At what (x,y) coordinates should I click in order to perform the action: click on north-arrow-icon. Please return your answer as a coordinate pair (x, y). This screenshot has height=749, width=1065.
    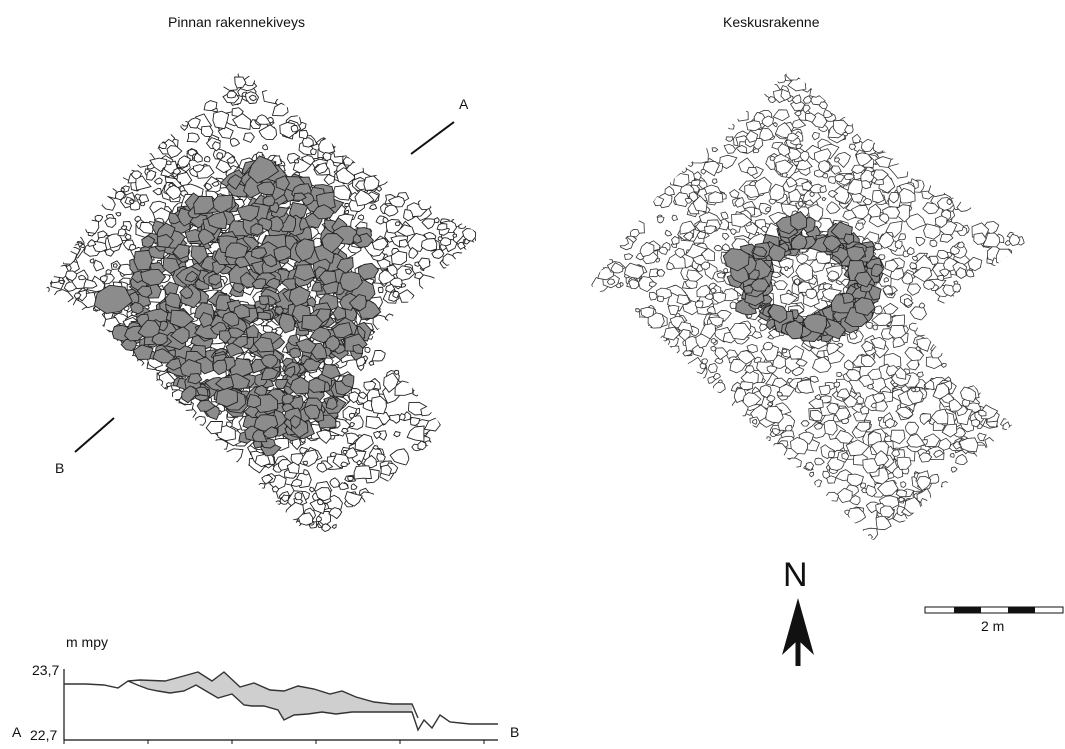
    Looking at the image, I should click on (798, 632).